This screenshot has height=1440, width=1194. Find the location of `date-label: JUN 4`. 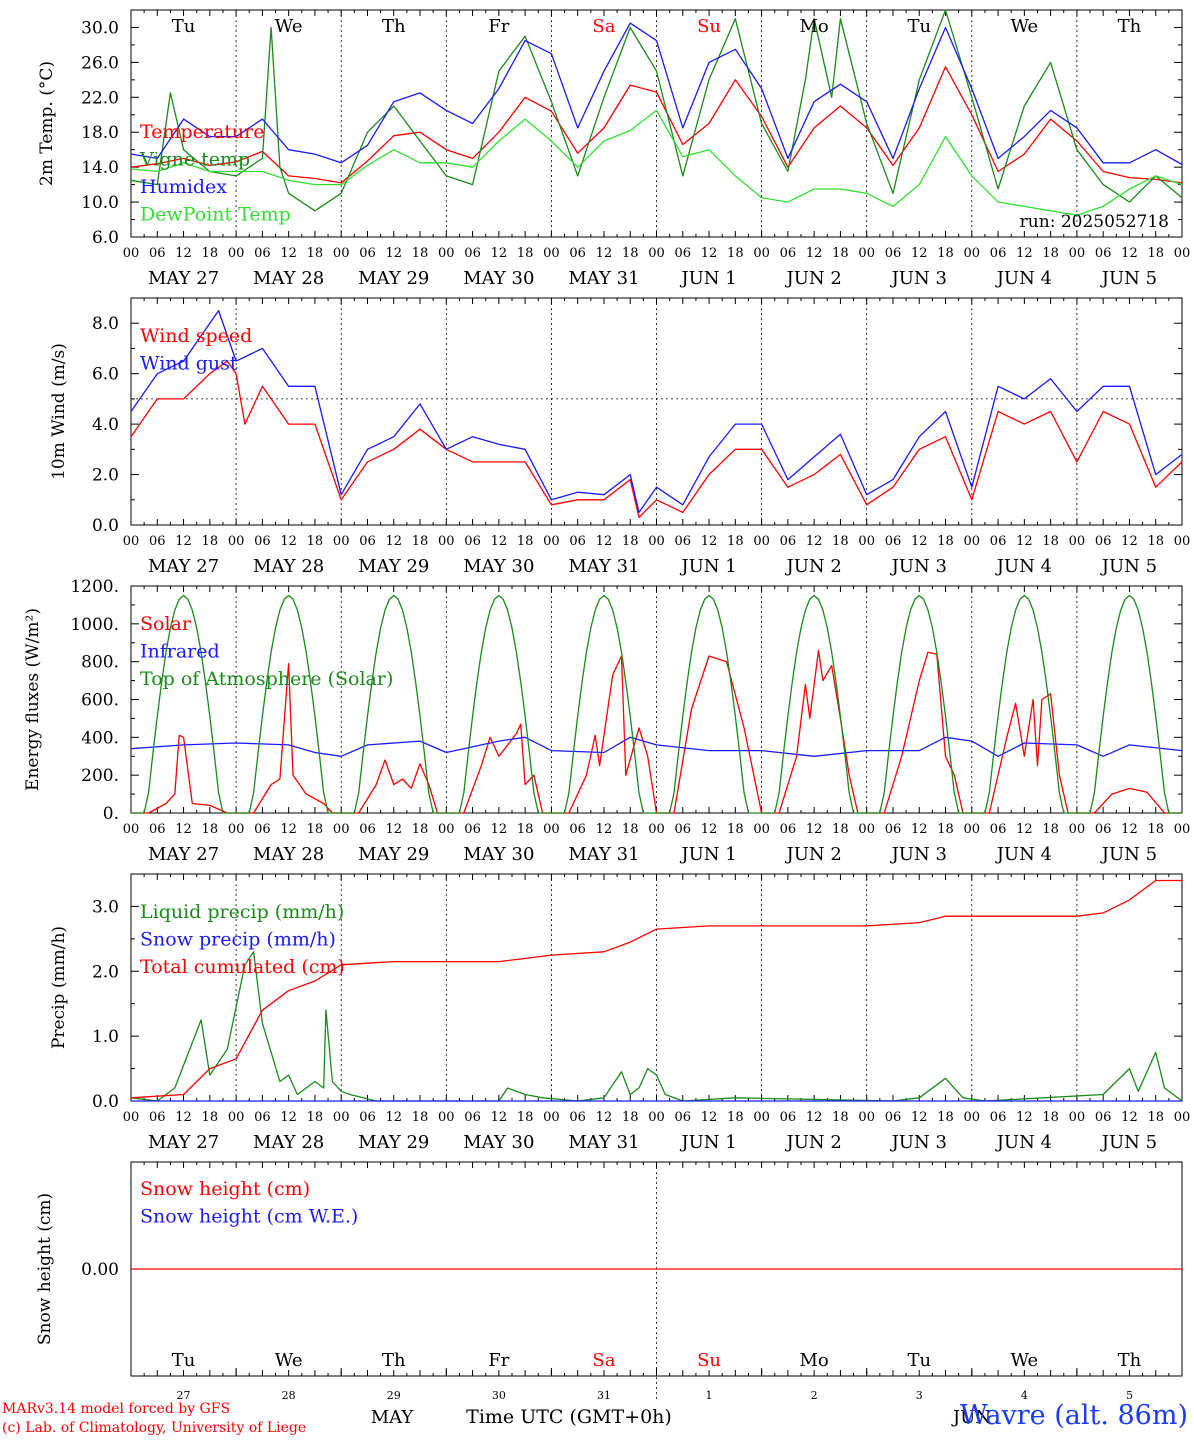

date-label: JUN 4 is located at coordinates (1023, 278).